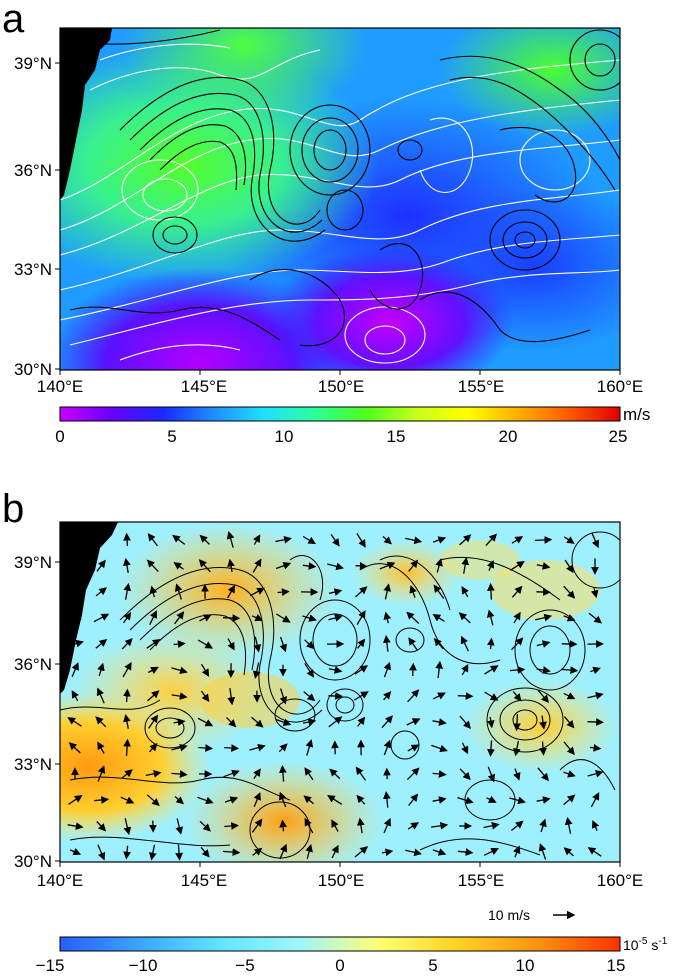 This screenshot has width=685, height=979. Describe the element at coordinates (33, 861) in the screenshot. I see `b-lat-tick-30: 30°N` at that location.